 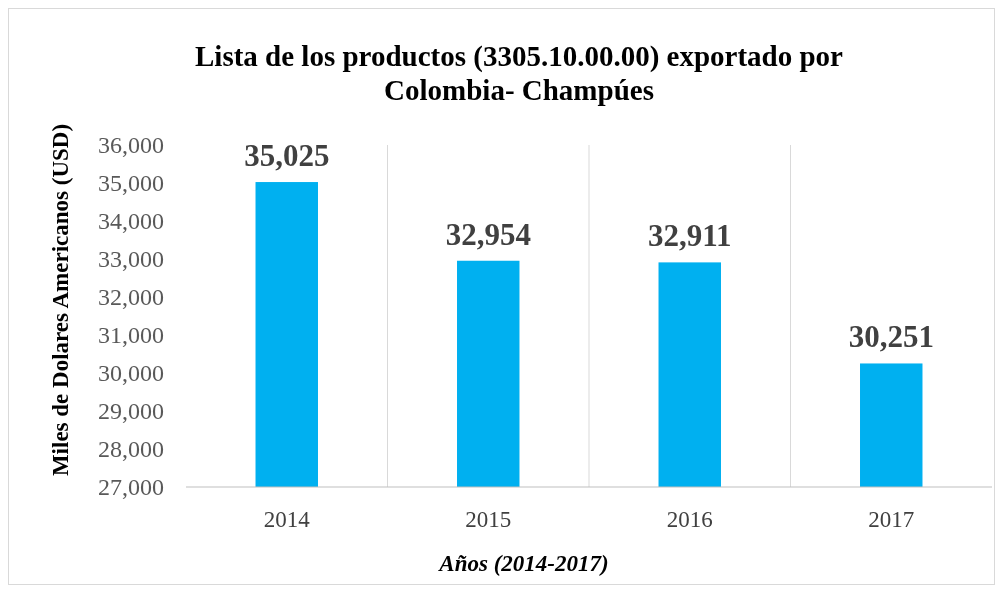 What do you see at coordinates (131, 449) in the screenshot?
I see `y-tick-label: 28,000` at bounding box center [131, 449].